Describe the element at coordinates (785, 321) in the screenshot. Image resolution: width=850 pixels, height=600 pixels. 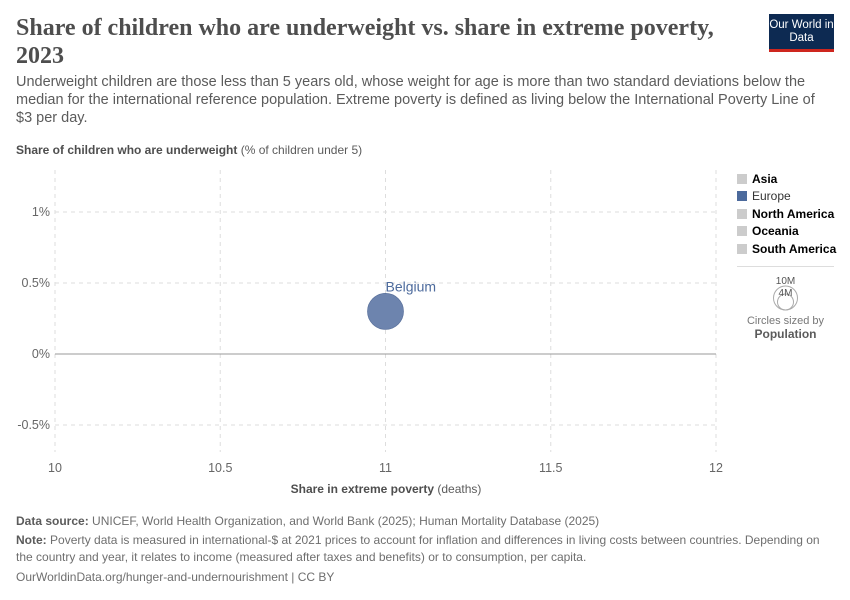
I see `size-caption: Circles sized by` at that location.